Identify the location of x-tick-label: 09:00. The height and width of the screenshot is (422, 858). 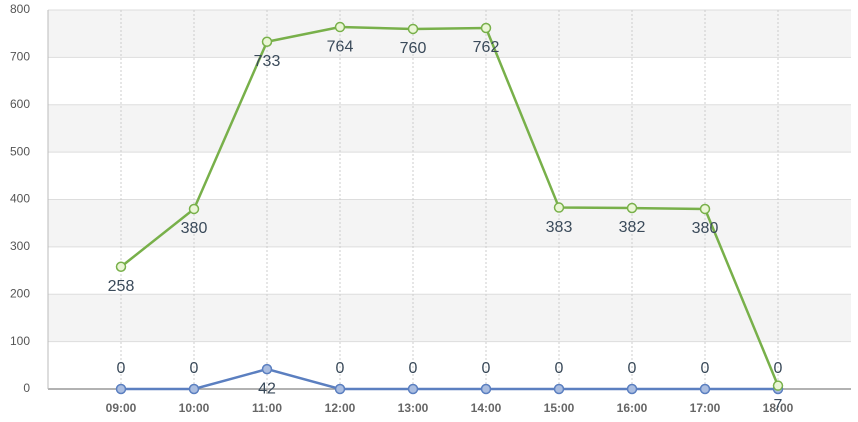
(121, 408).